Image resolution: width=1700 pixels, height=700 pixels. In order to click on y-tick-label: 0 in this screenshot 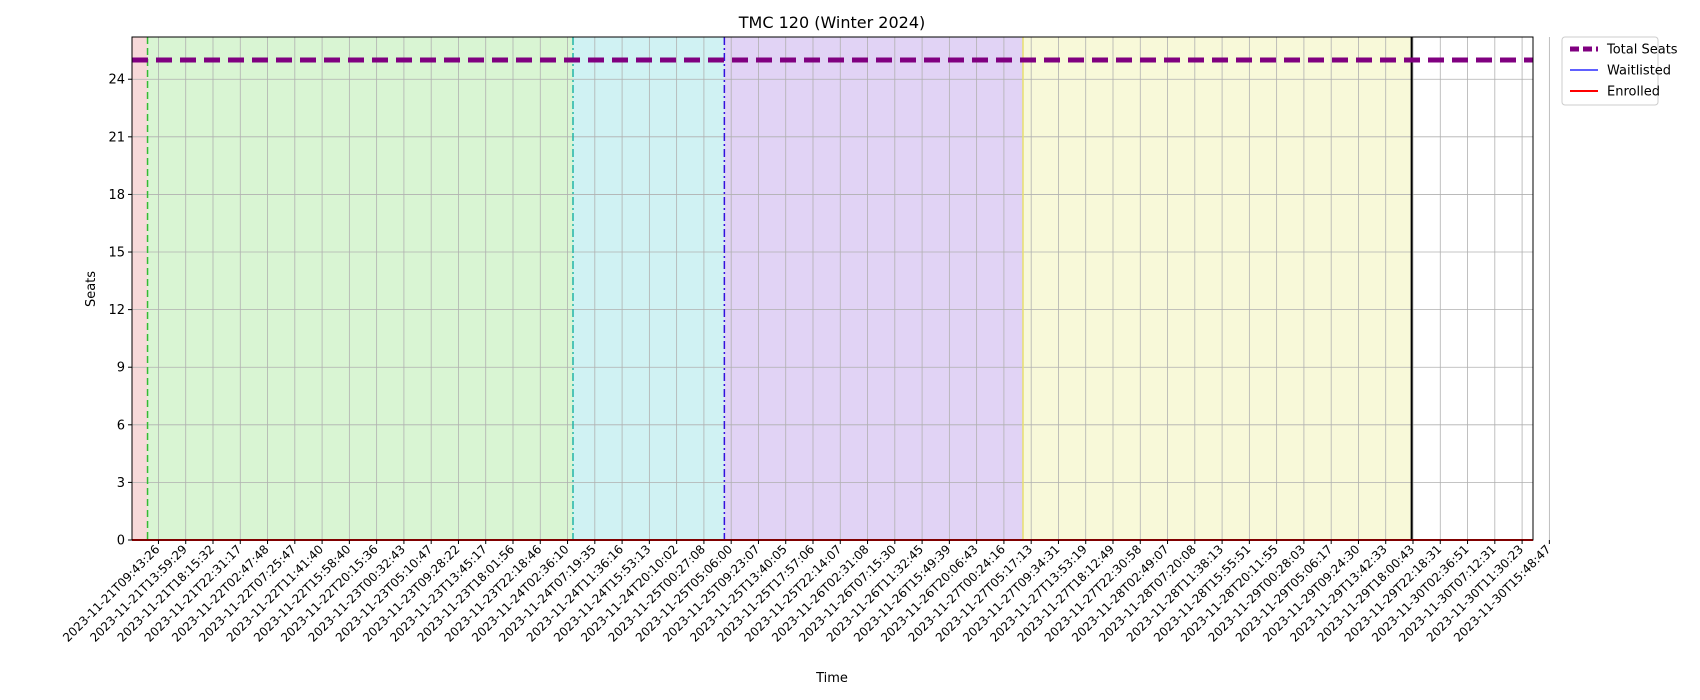, I will do `click(121, 541)`.